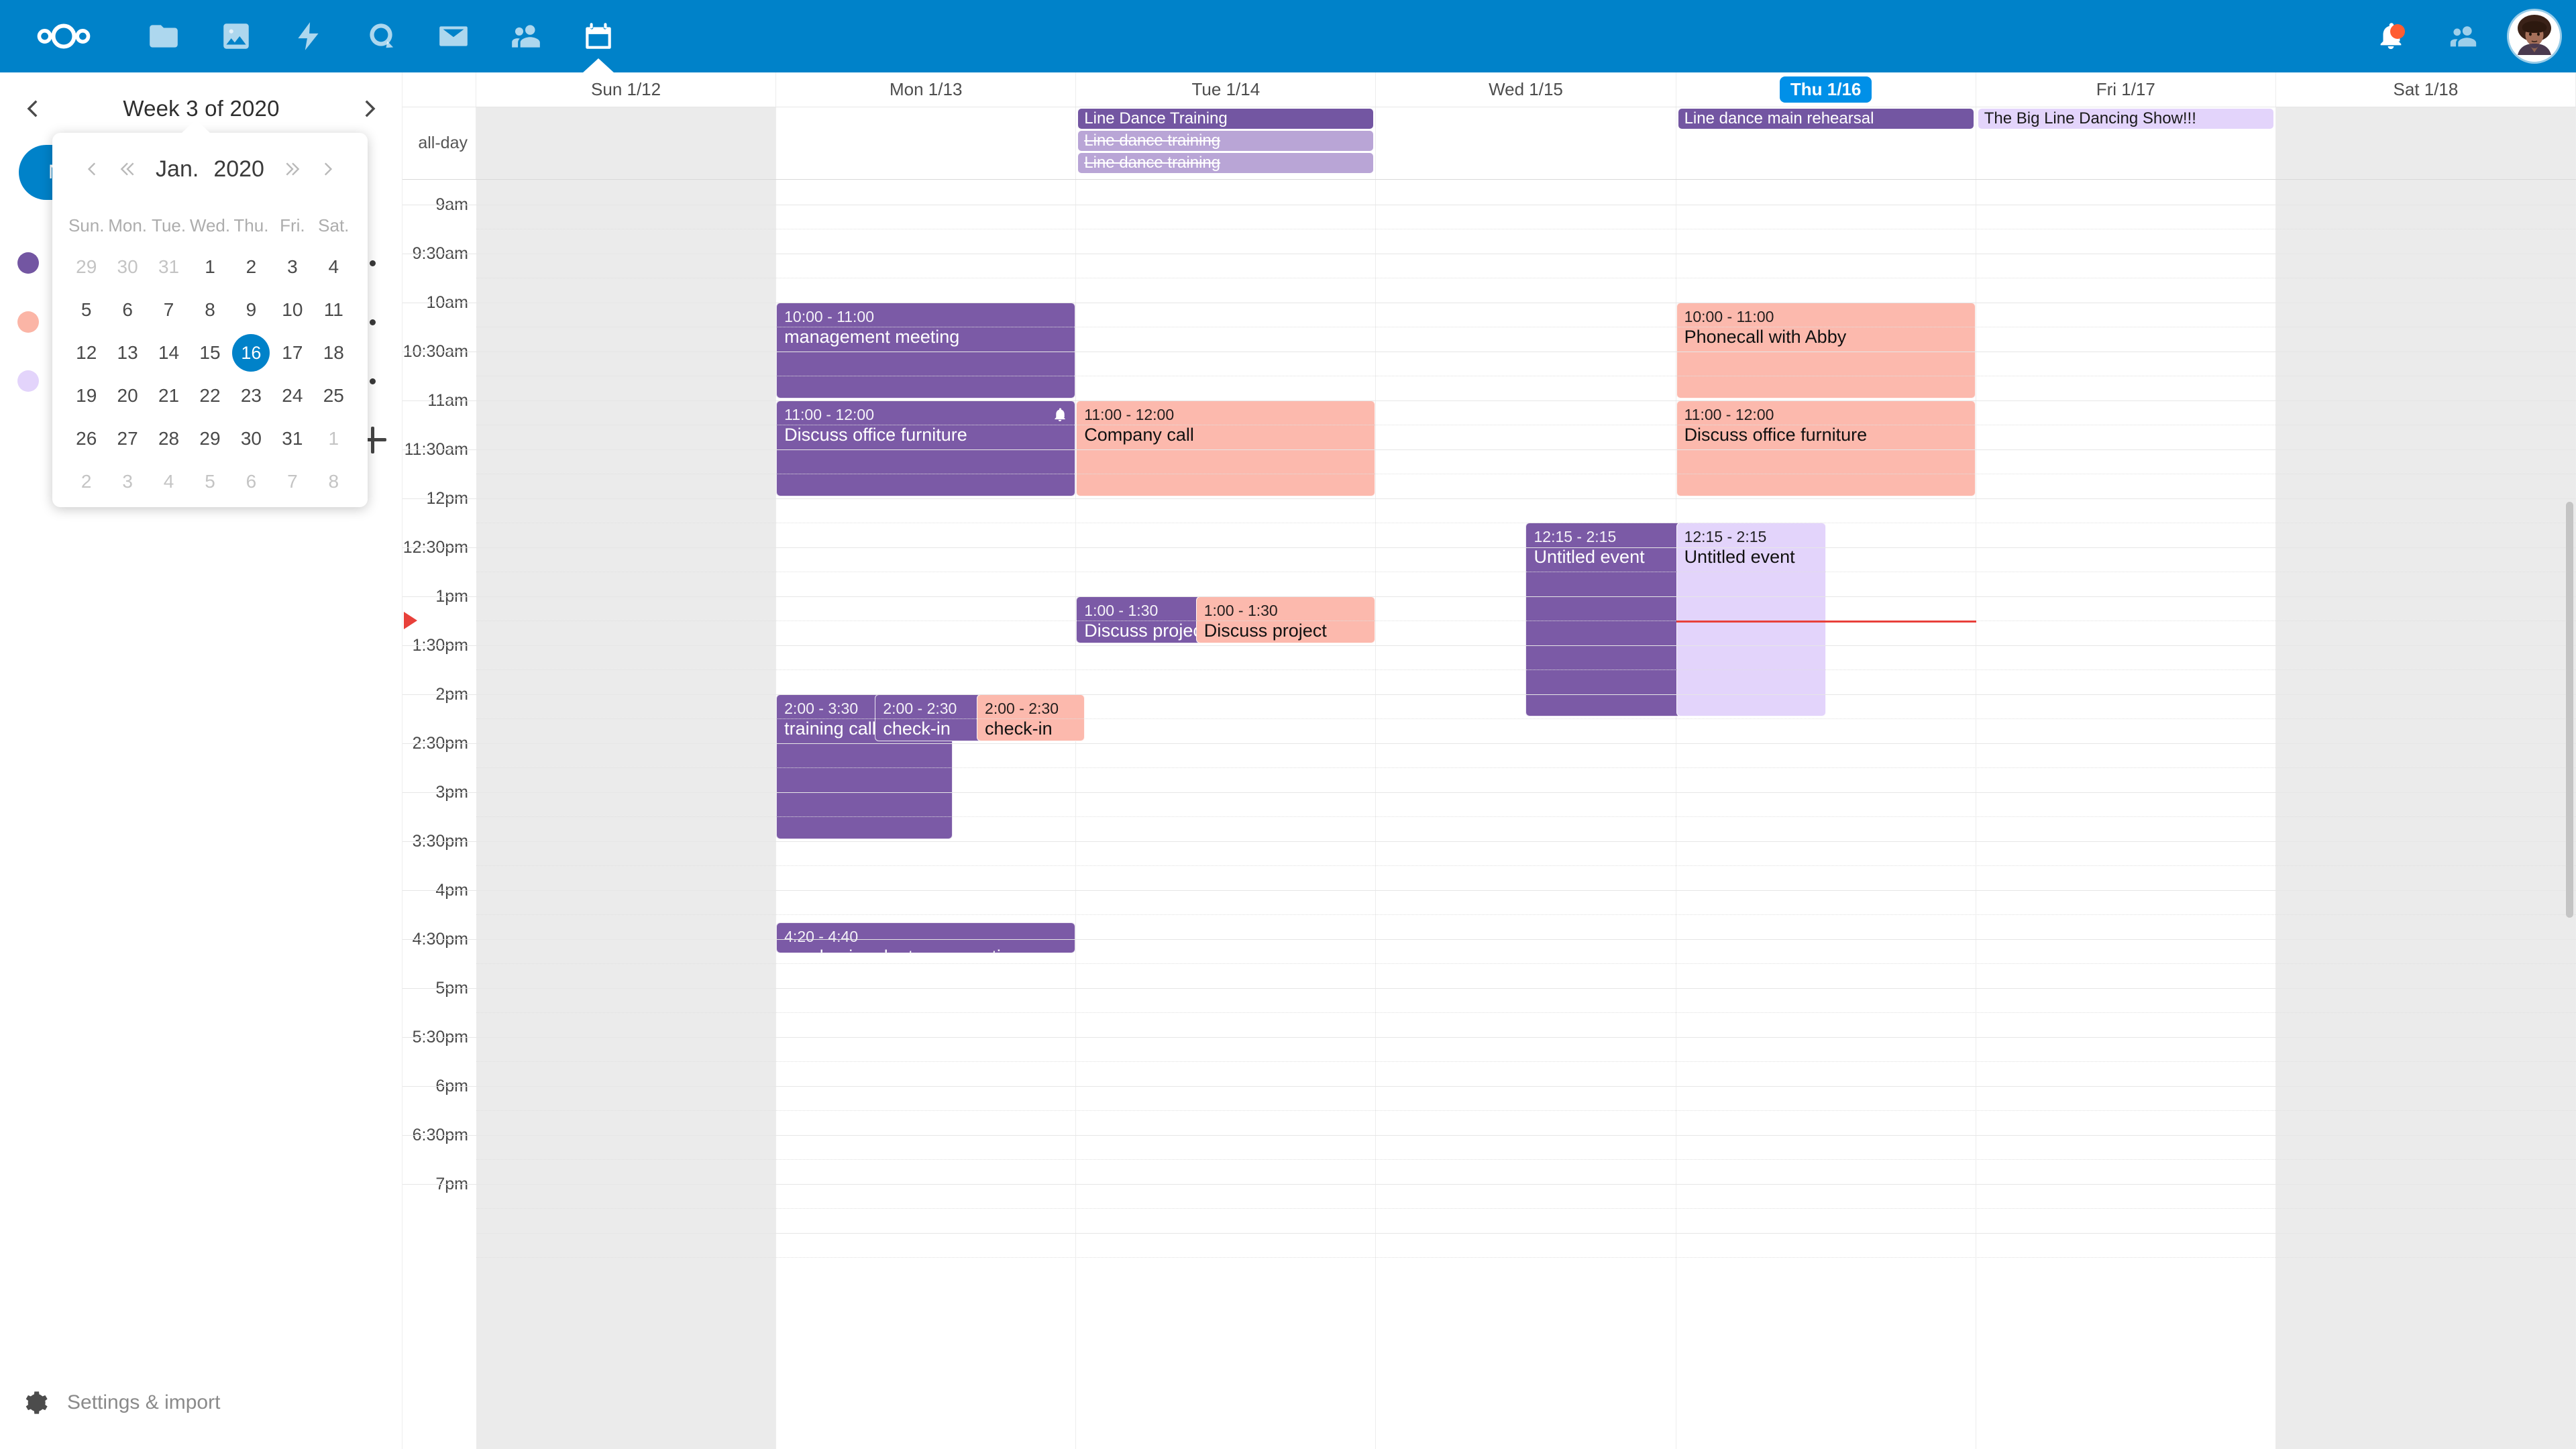  I want to click on nextcloud-logo-link, so click(63, 36).